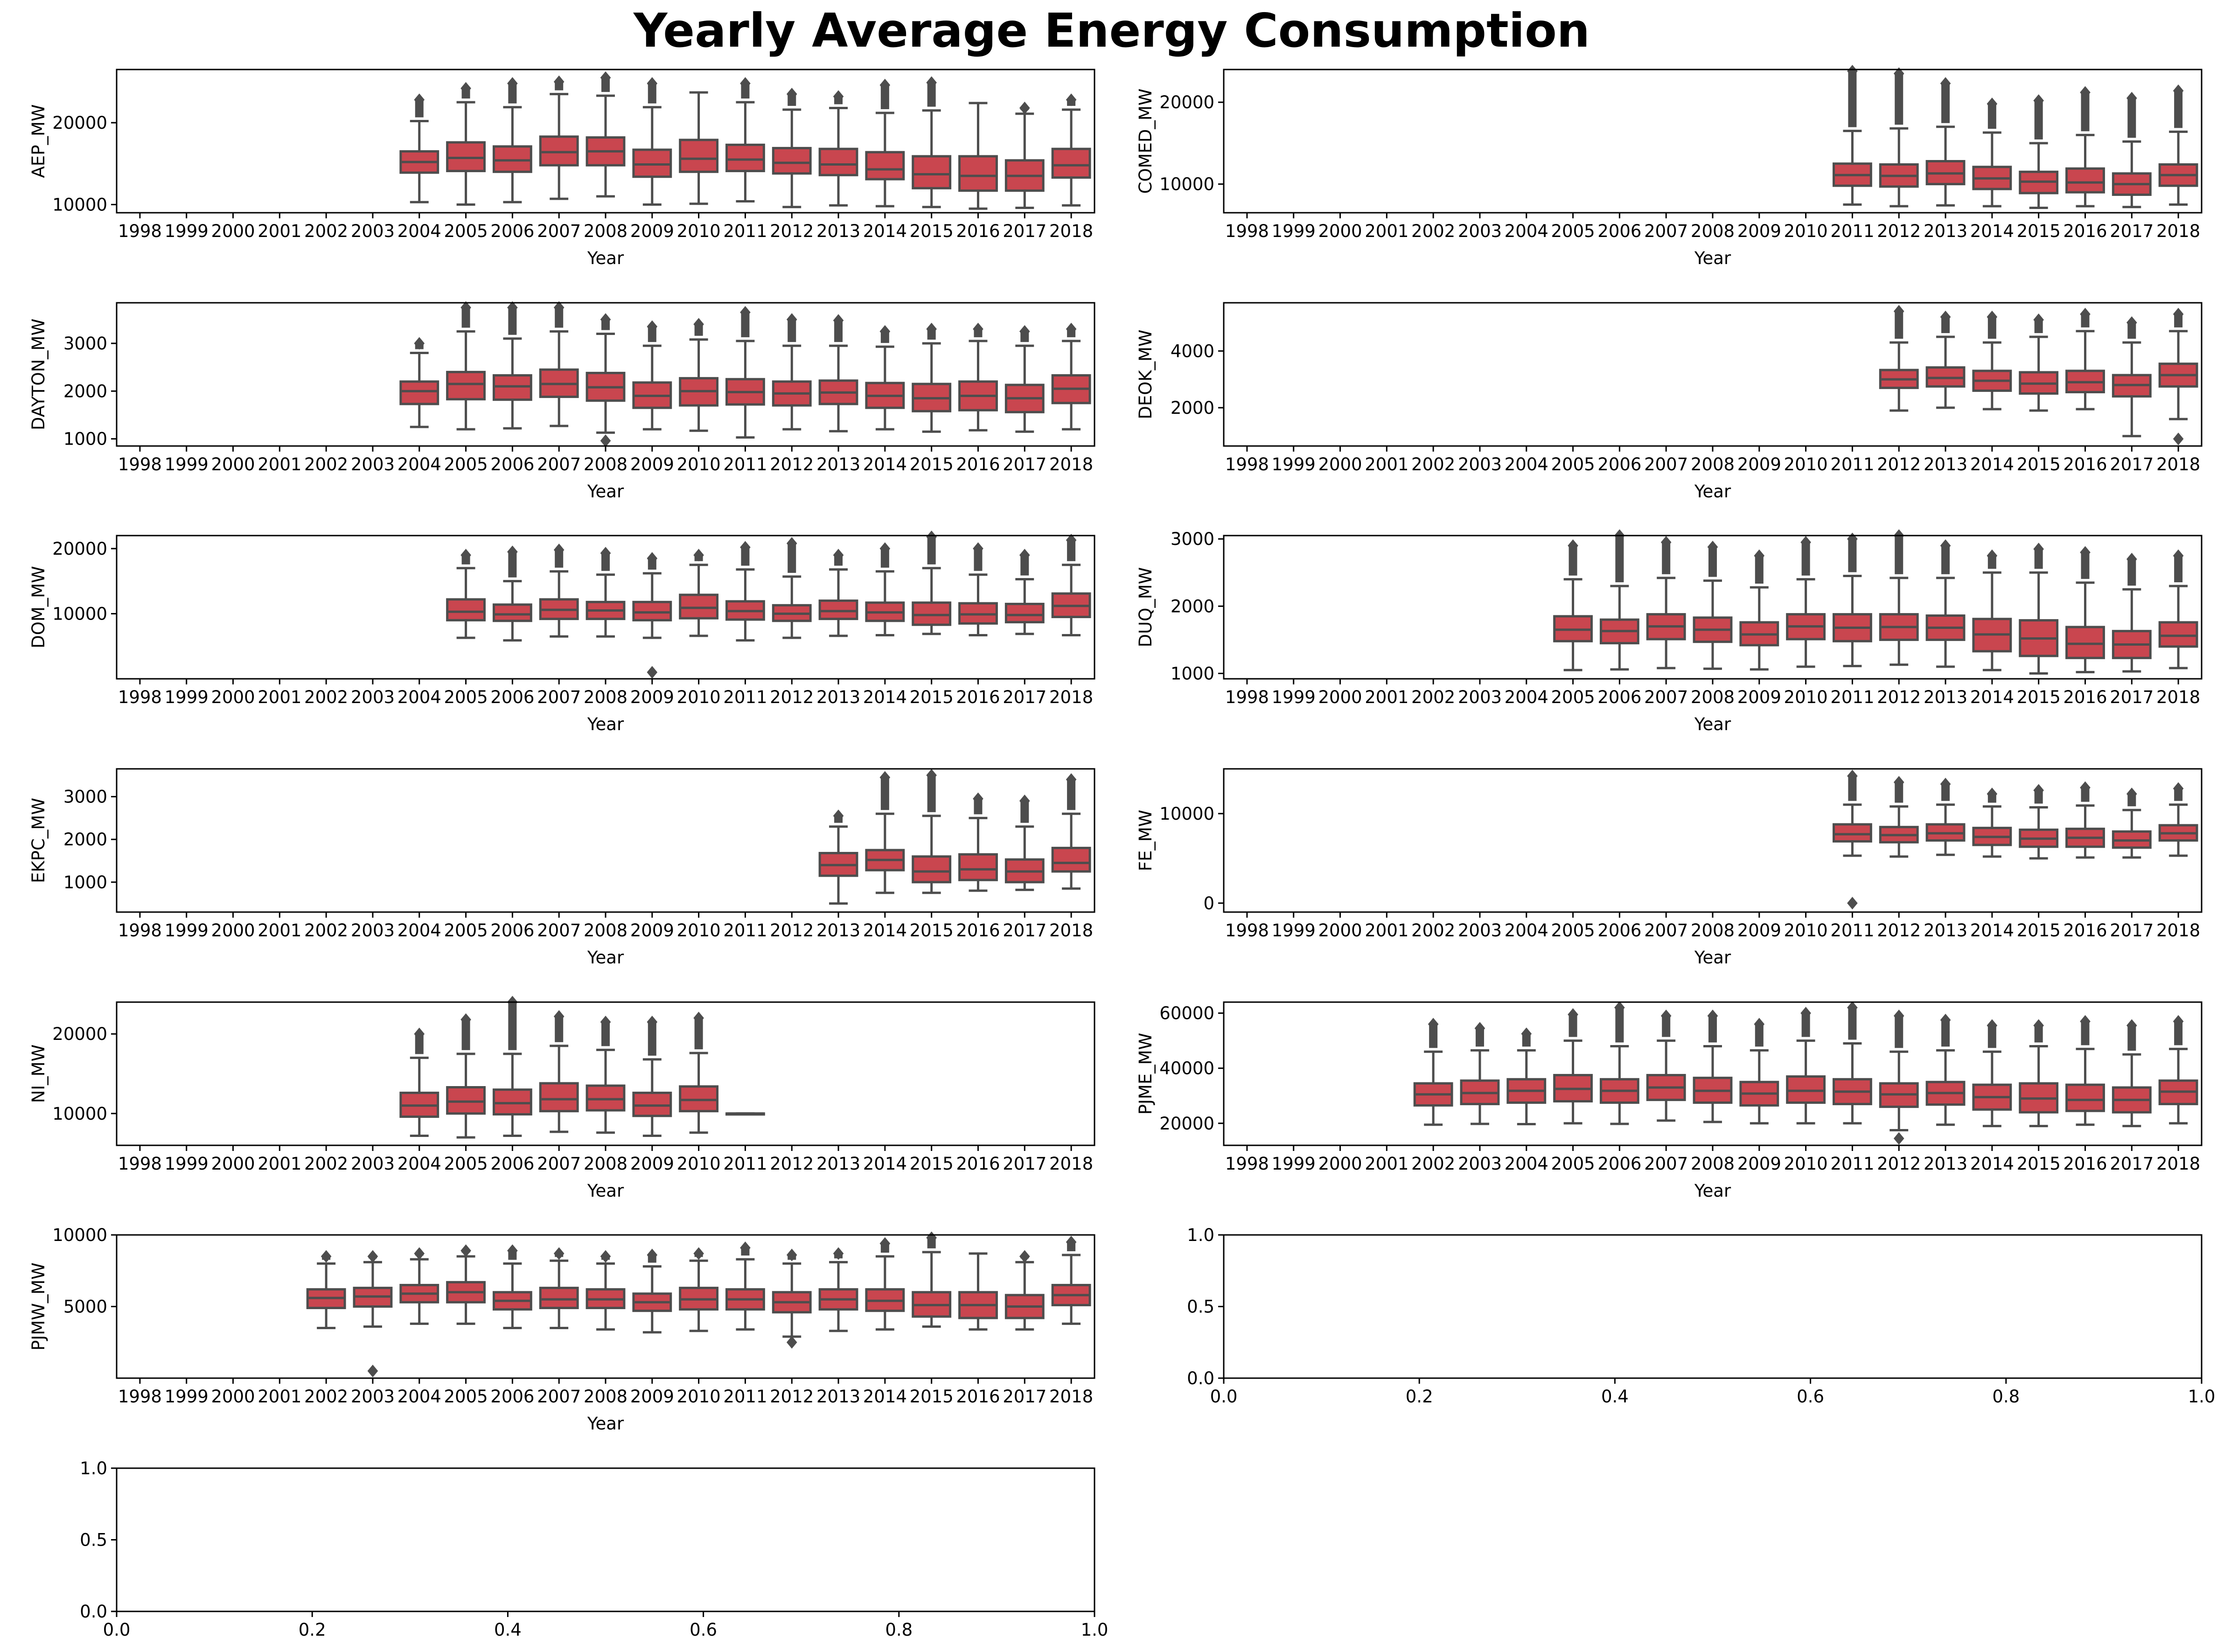  Describe the element at coordinates (792, 588) in the screenshot. I see `box-2012` at that location.